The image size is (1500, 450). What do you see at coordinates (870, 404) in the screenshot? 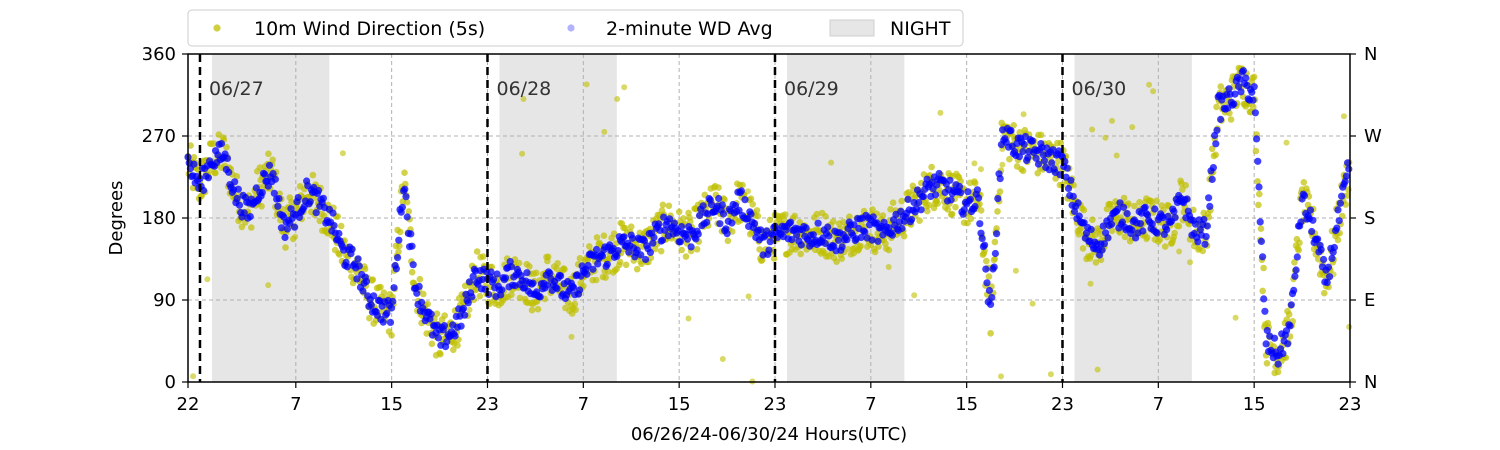
I see `x-tick-label: 7` at bounding box center [870, 404].